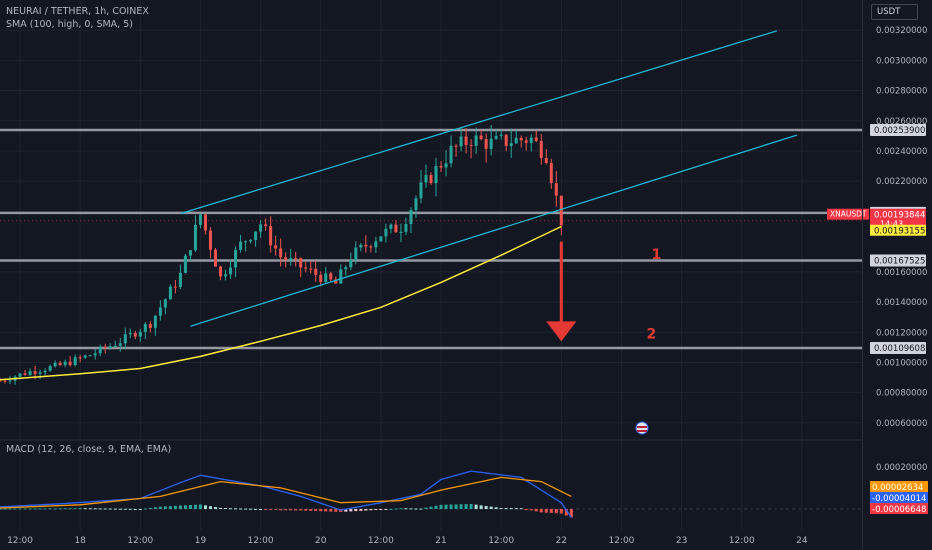 Image resolution: width=932 pixels, height=550 pixels. What do you see at coordinates (901, 61) in the screenshot?
I see `y-tick-label: 0.00300000` at bounding box center [901, 61].